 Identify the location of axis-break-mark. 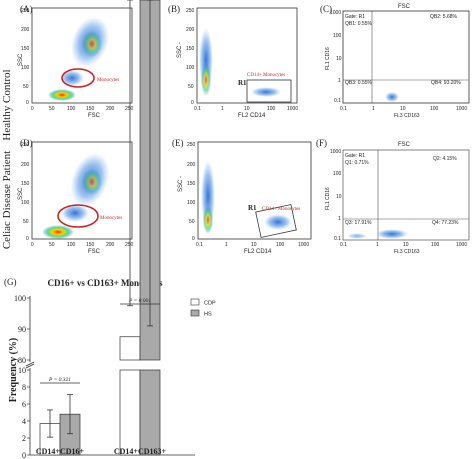
(30, 366).